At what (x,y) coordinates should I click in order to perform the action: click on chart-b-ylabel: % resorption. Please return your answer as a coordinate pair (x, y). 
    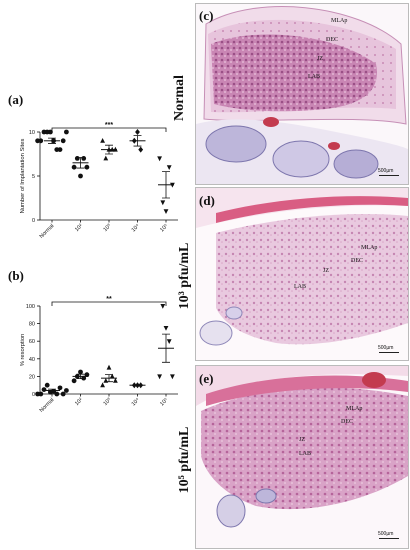
    Looking at the image, I should click on (23, 350).